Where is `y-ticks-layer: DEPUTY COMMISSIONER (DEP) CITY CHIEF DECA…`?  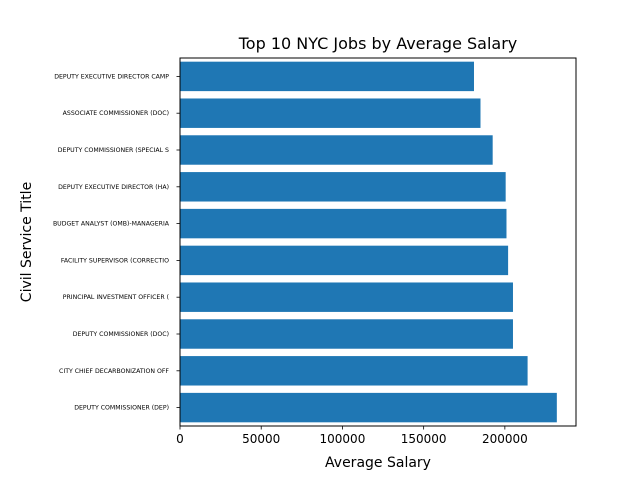 y-ticks-layer: DEPUTY COMMISSIONER (DEP) CITY CHIEF DECA… is located at coordinates (116, 242).